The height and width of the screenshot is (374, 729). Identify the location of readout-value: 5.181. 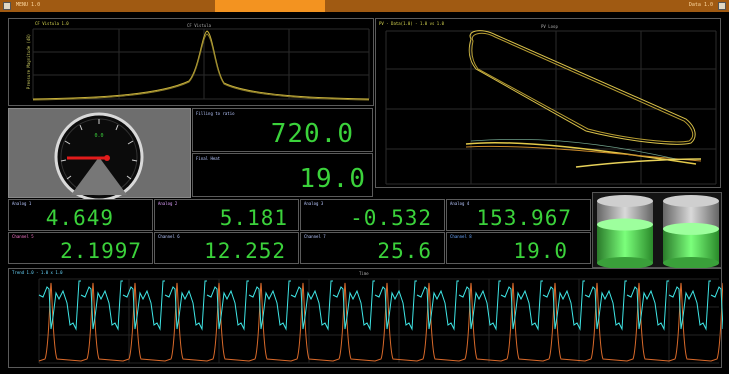
(253, 218).